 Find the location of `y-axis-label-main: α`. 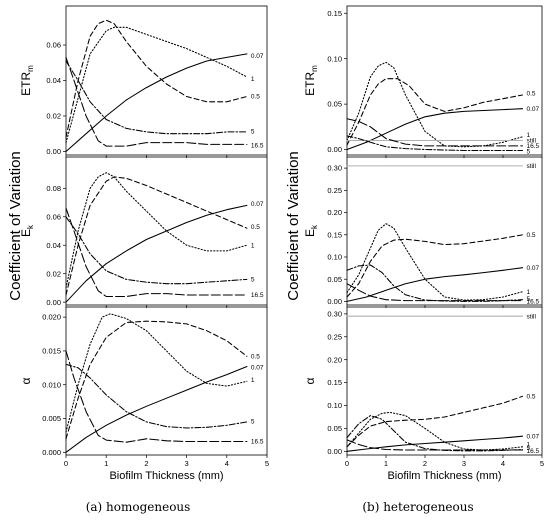

y-axis-label-main: α is located at coordinates (26, 380).